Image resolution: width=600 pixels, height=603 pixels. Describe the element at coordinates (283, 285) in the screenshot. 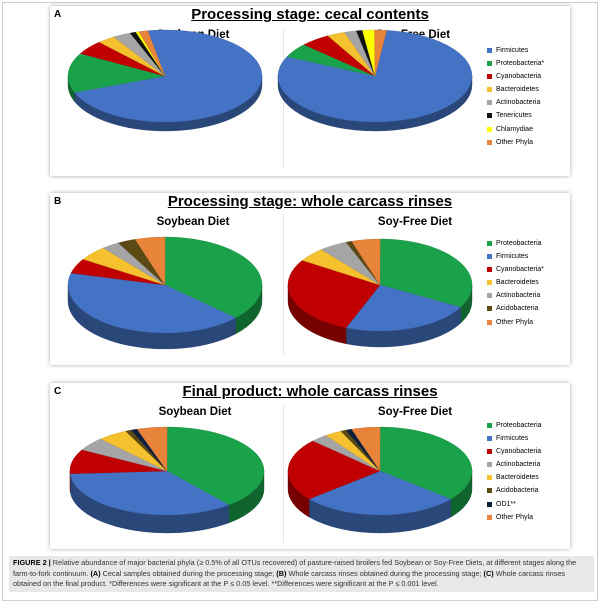

I see `panel-divider` at that location.